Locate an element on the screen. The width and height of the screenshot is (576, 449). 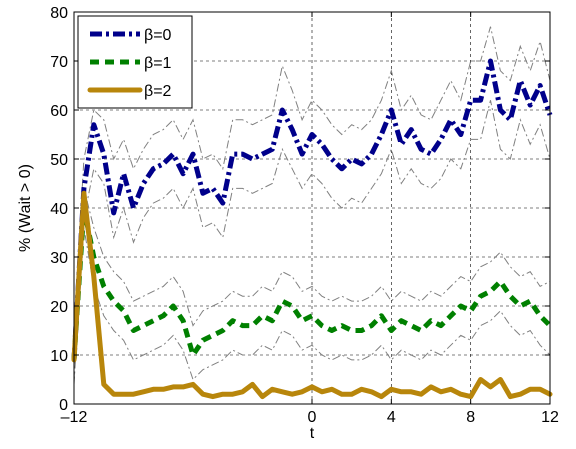
y-tick-label: 10 is located at coordinates (59, 356).